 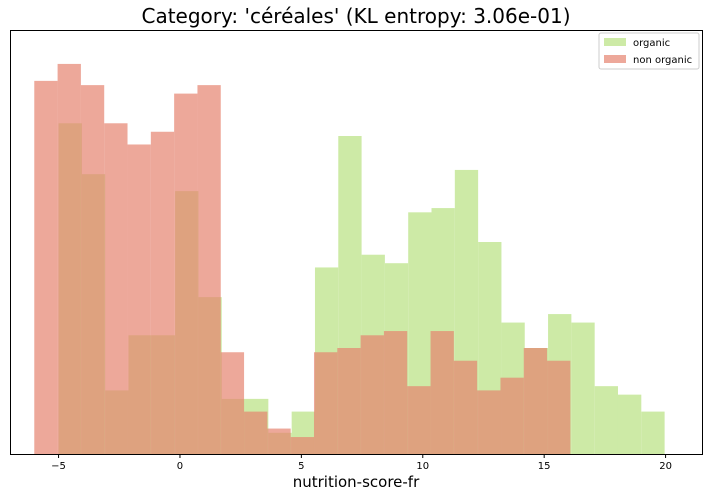 What do you see at coordinates (615, 59) in the screenshot?
I see `legend-swatch-non-organic` at bounding box center [615, 59].